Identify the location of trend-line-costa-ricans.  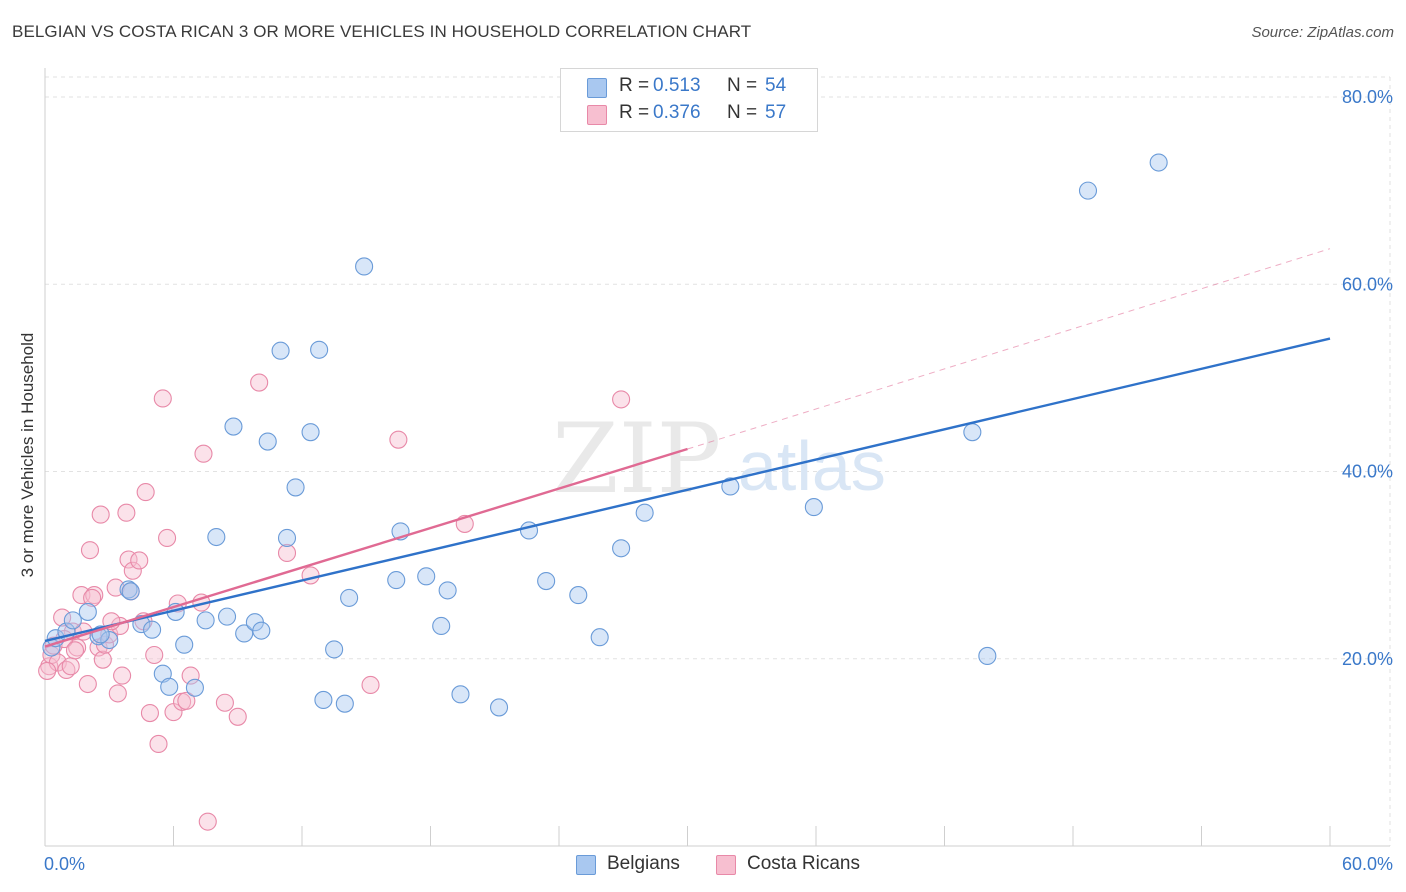
(366, 547).